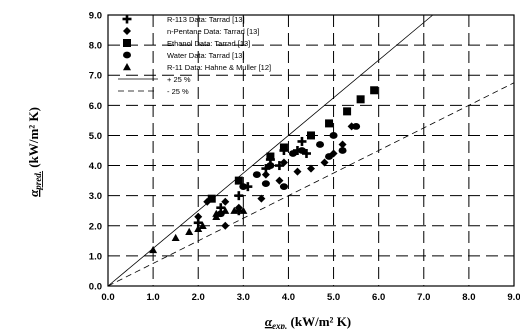 The height and width of the screenshot is (329, 520). I want to click on legend-item: Water Data: Tarrad [13], so click(184, 55).